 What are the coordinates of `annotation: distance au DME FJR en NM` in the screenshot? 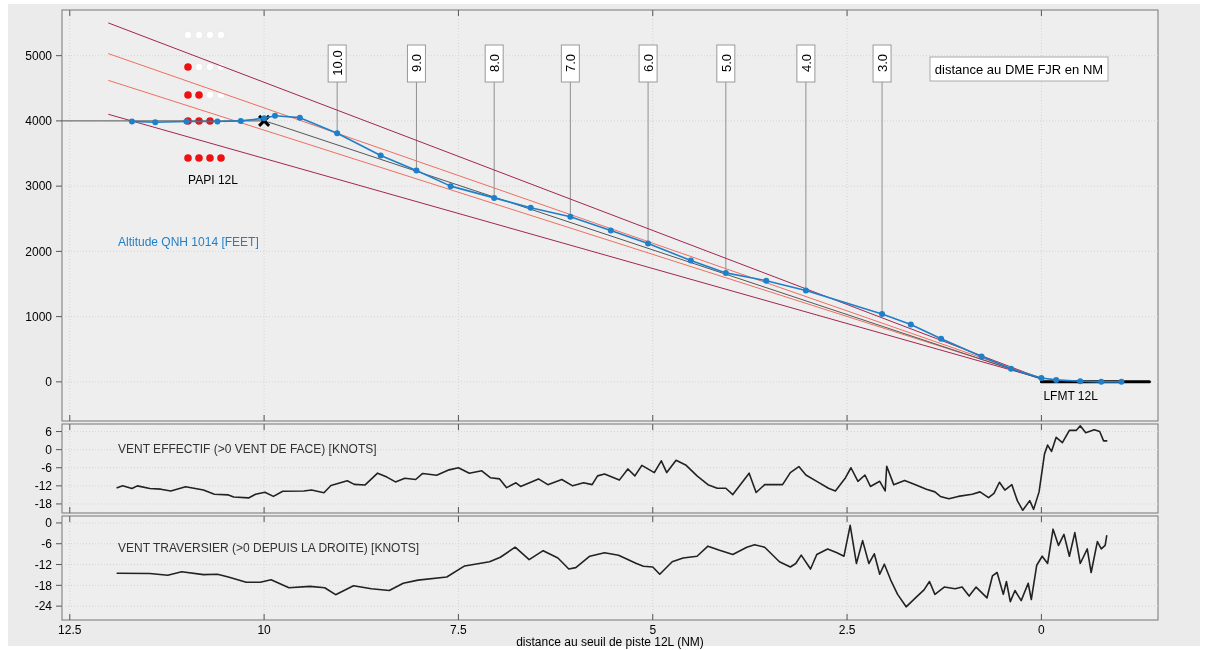 It's located at (1019, 69).